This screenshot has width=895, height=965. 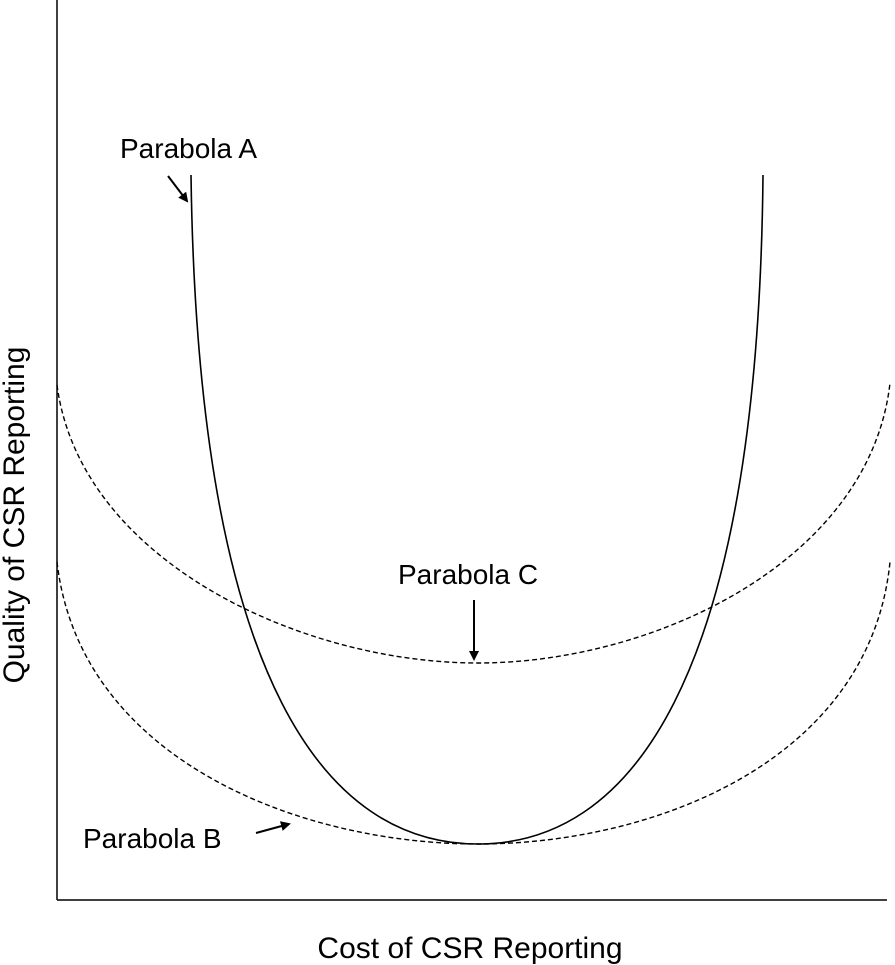 I want to click on x-axis-label: Cost of CSR Reporting, so click(x=469, y=948).